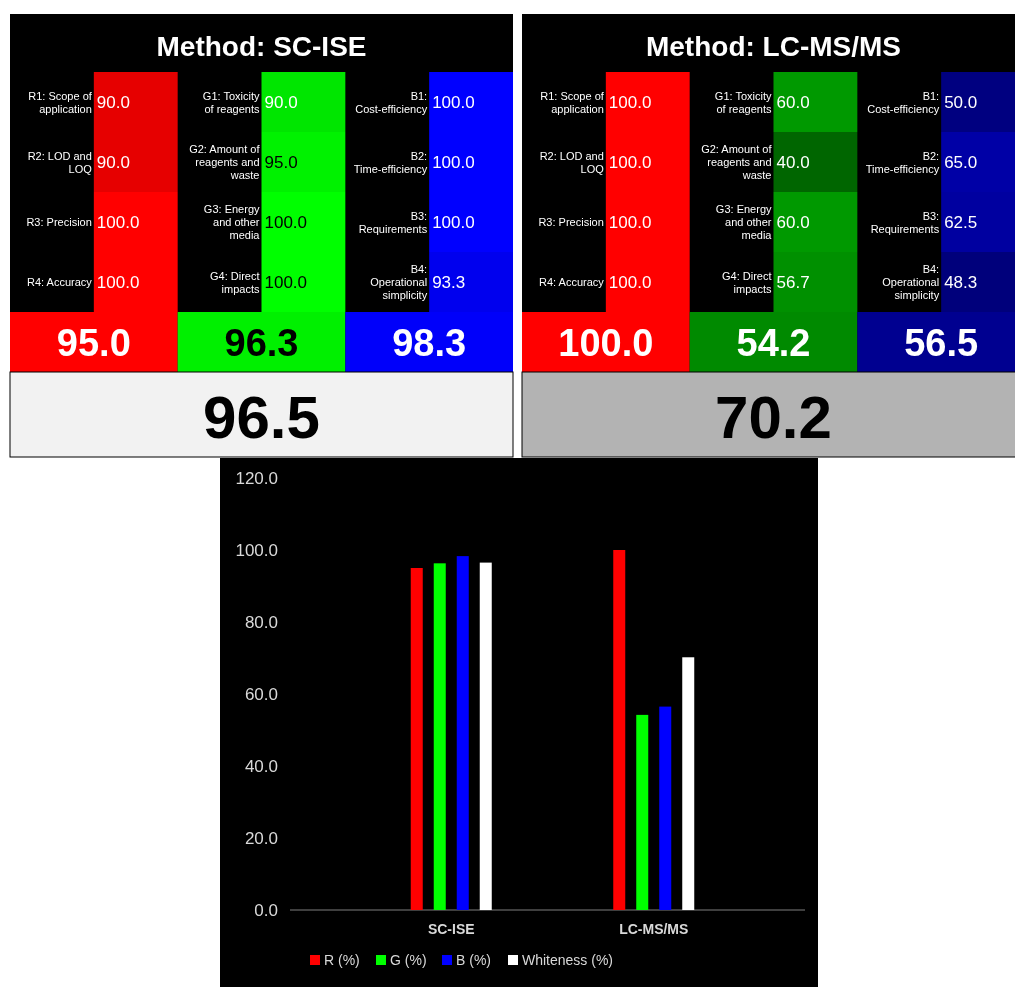 This screenshot has width=1015, height=987. What do you see at coordinates (941, 343) in the screenshot?
I see `text: 56.5` at bounding box center [941, 343].